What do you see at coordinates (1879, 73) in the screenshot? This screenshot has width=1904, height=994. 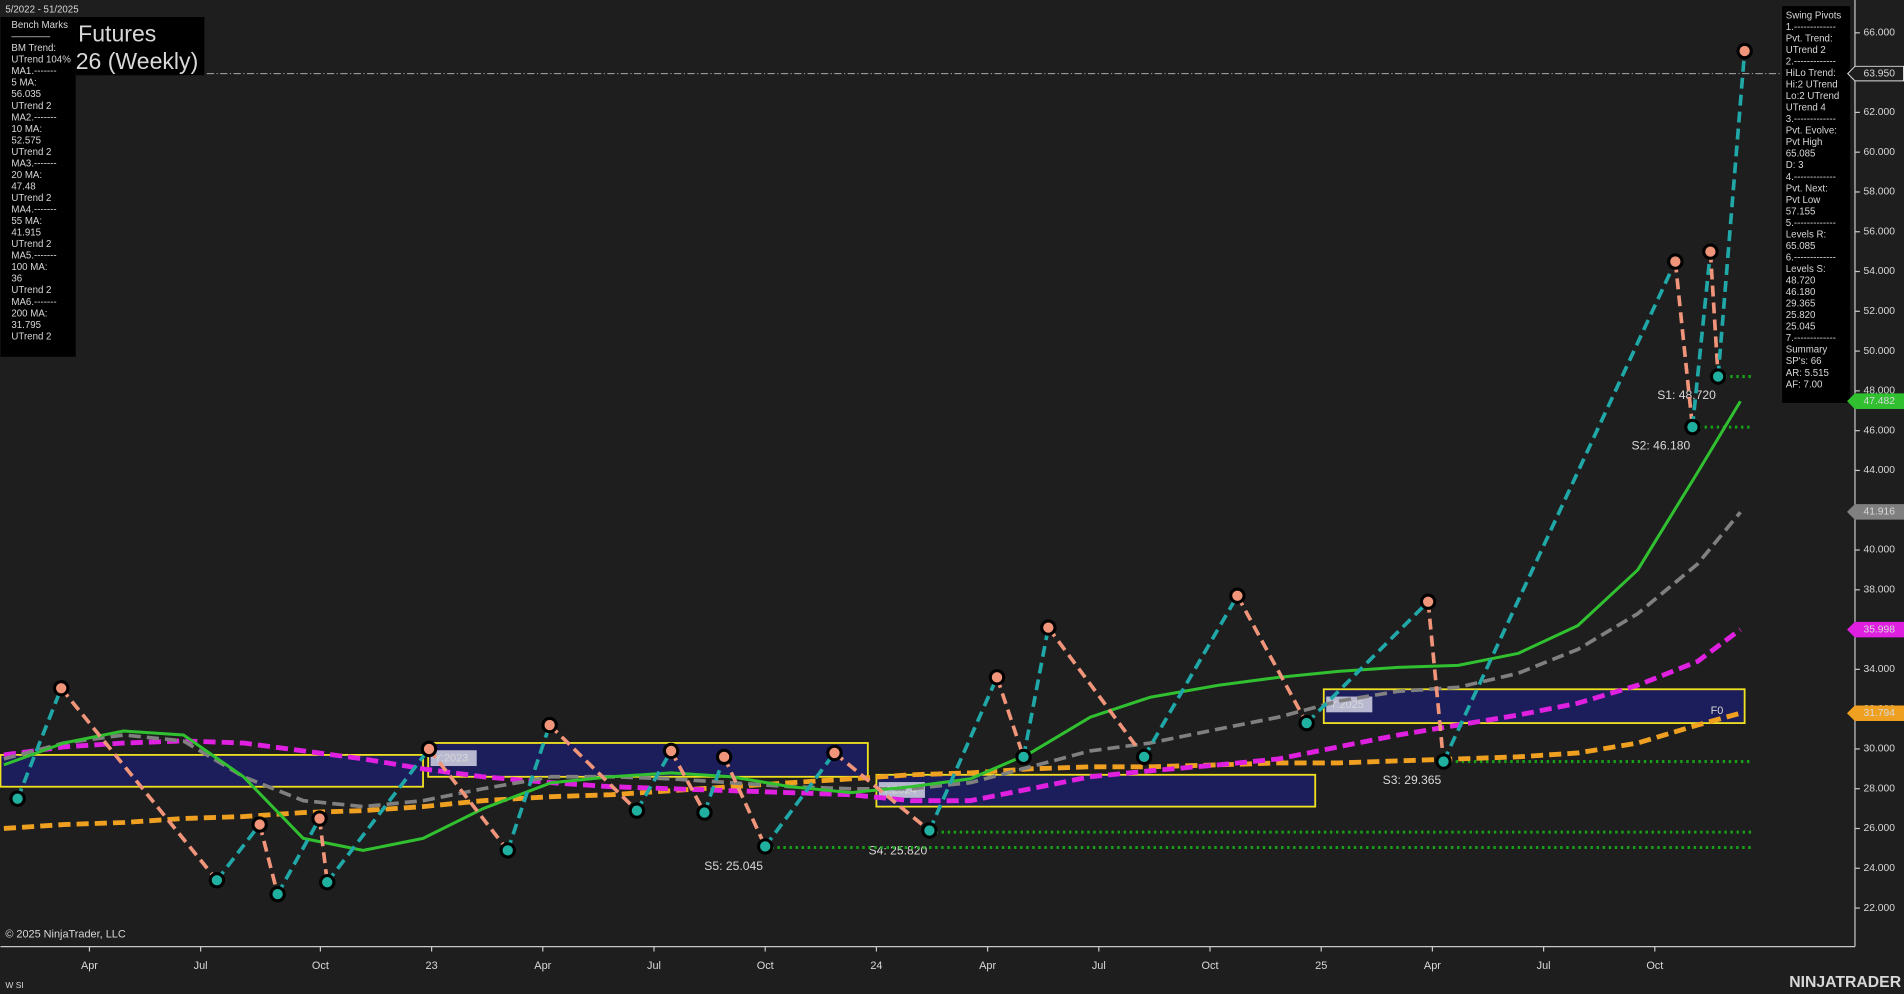 I see `price-tag-label: 63.950` at bounding box center [1879, 73].